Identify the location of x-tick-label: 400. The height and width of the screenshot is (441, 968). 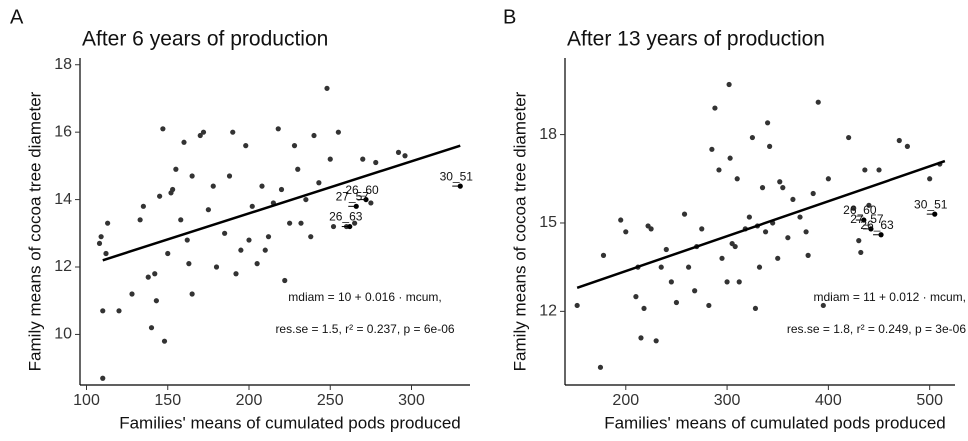
(828, 400).